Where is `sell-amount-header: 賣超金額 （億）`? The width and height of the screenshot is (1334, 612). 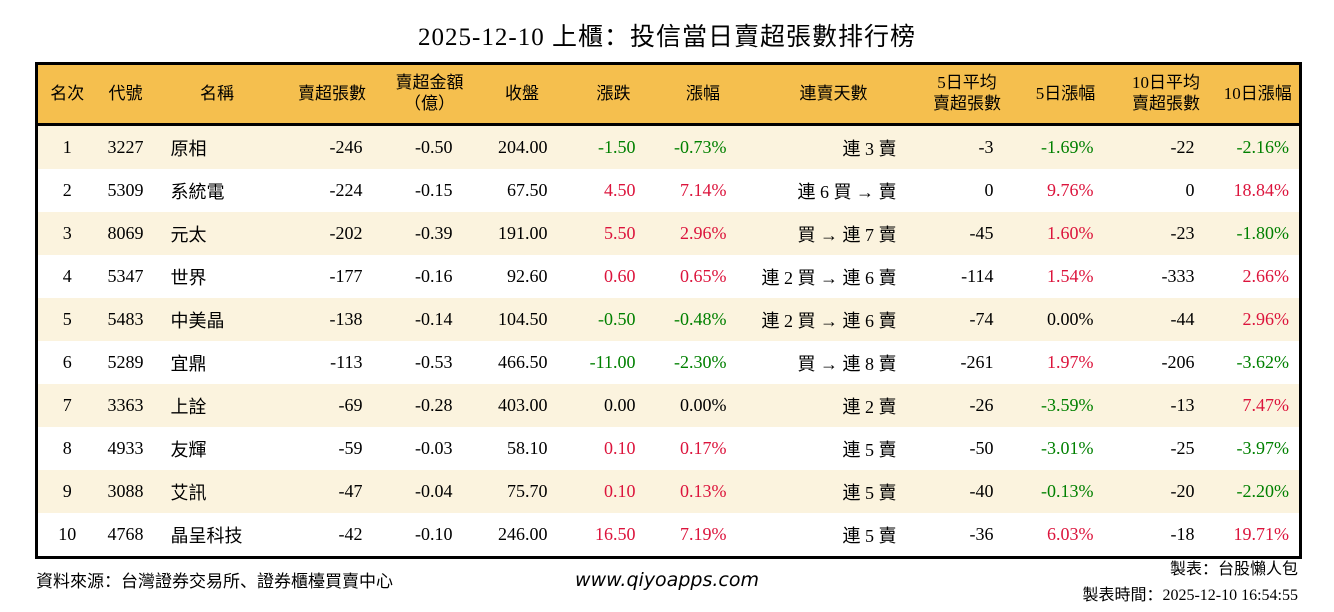
sell-amount-header: 賣超金額 （億） is located at coordinates (429, 94).